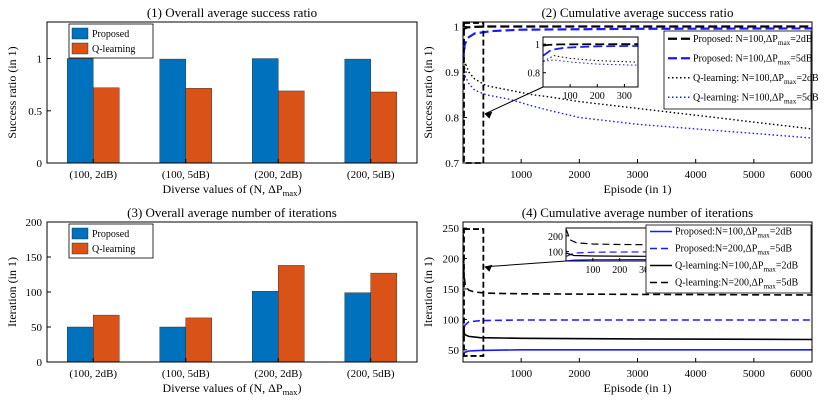 The image size is (830, 401). I want to click on legend-entry: Proposed: N=100,ΔPmax=5dB, so click(753, 59).